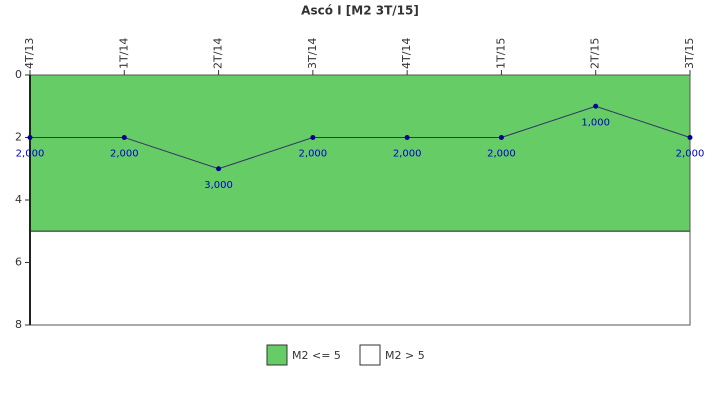 The height and width of the screenshot is (400, 720). I want to click on x-tick-label: 4T/13, so click(29, 53).